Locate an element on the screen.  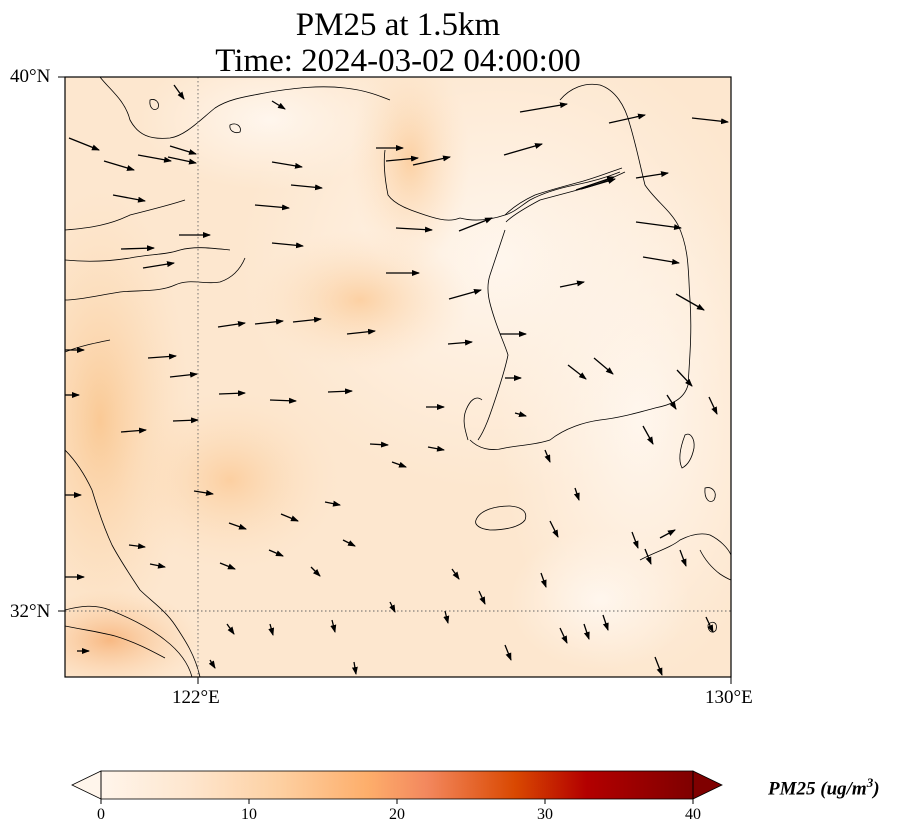
map-subtitle-time: Time: 2024-03-02 04:00:00 is located at coordinates (398, 61).